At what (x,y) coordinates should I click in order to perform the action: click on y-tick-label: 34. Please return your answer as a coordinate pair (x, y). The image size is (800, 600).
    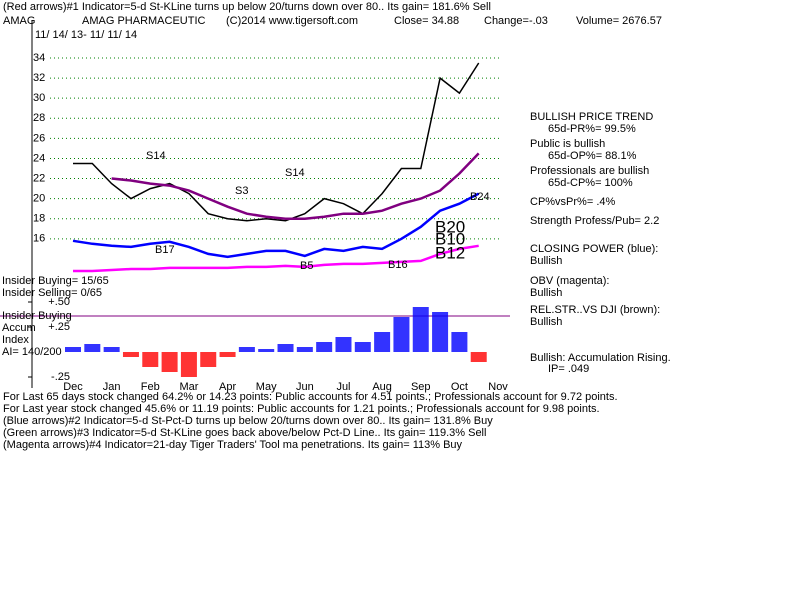
    Looking at the image, I should click on (39, 58).